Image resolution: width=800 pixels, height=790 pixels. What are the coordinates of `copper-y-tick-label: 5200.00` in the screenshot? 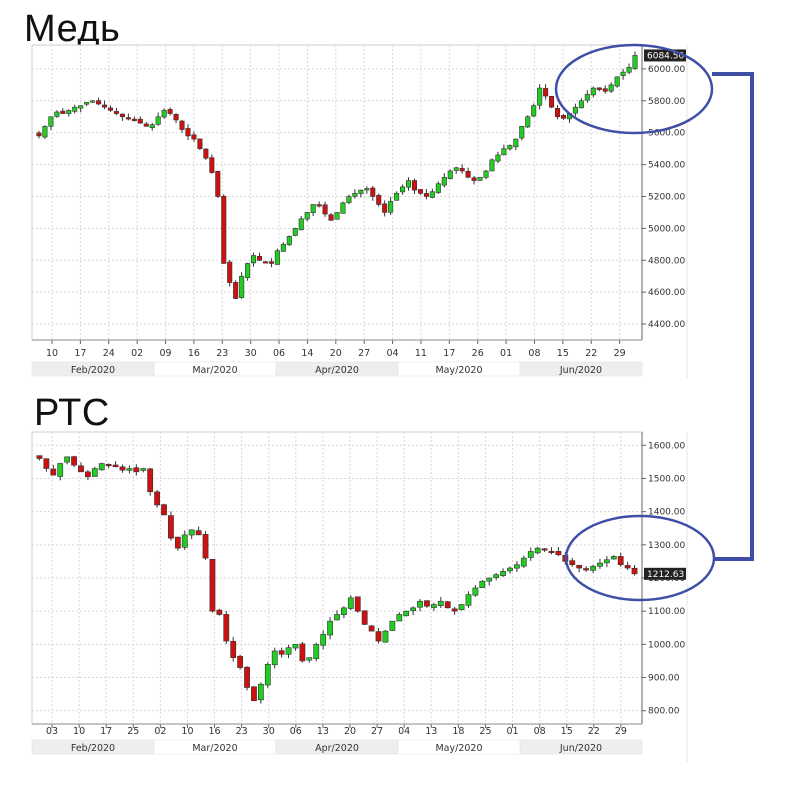 It's located at (666, 197).